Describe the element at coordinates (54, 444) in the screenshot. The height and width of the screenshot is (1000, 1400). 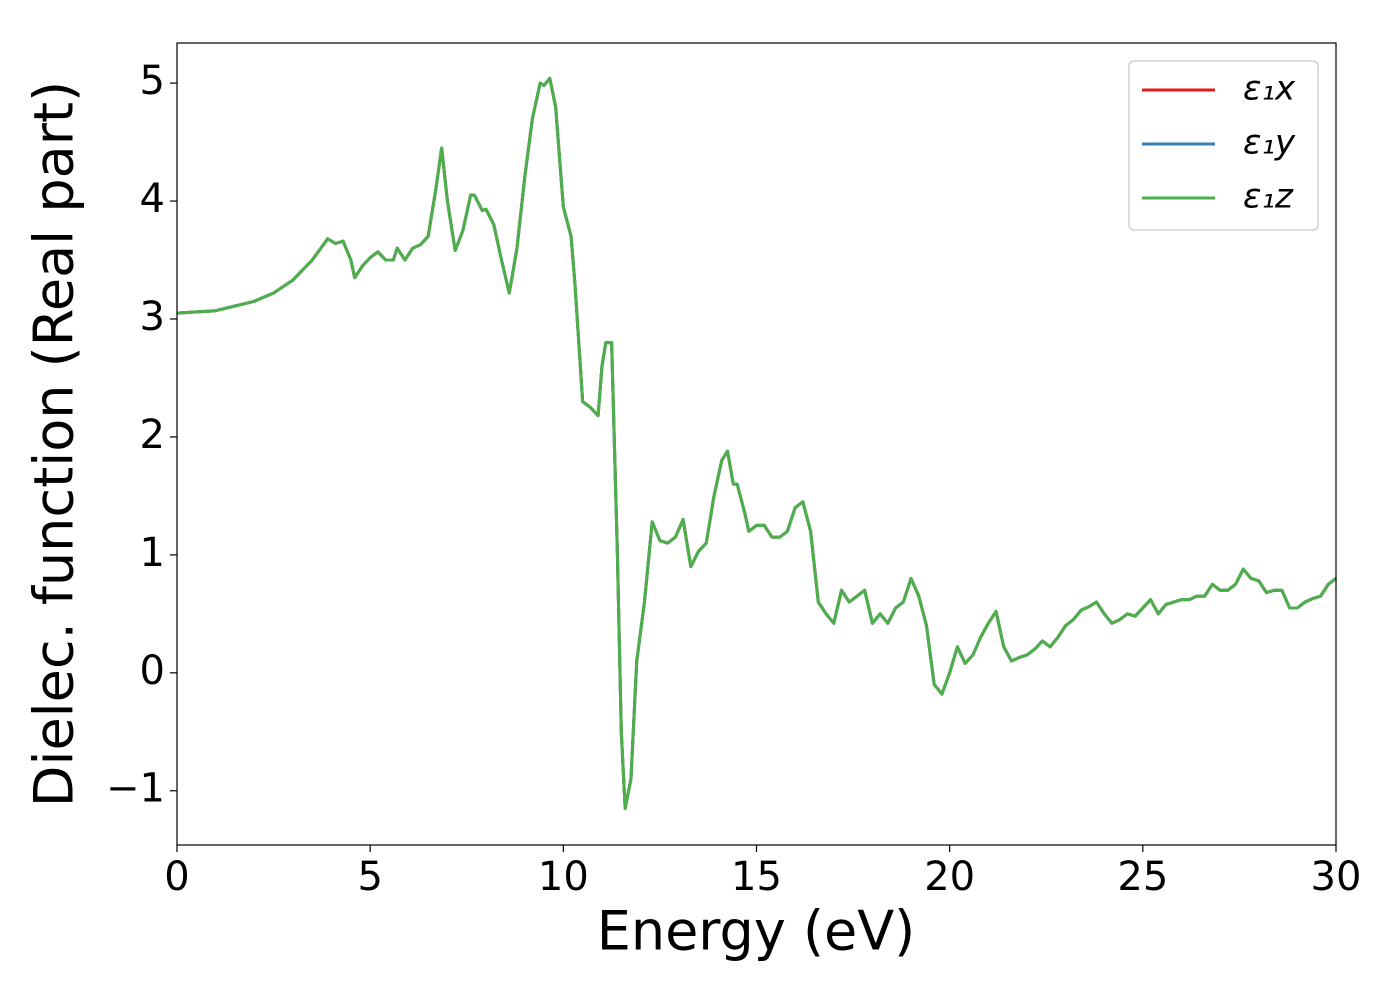
I see `y-axis-label: Dielec. function (Real part)` at that location.